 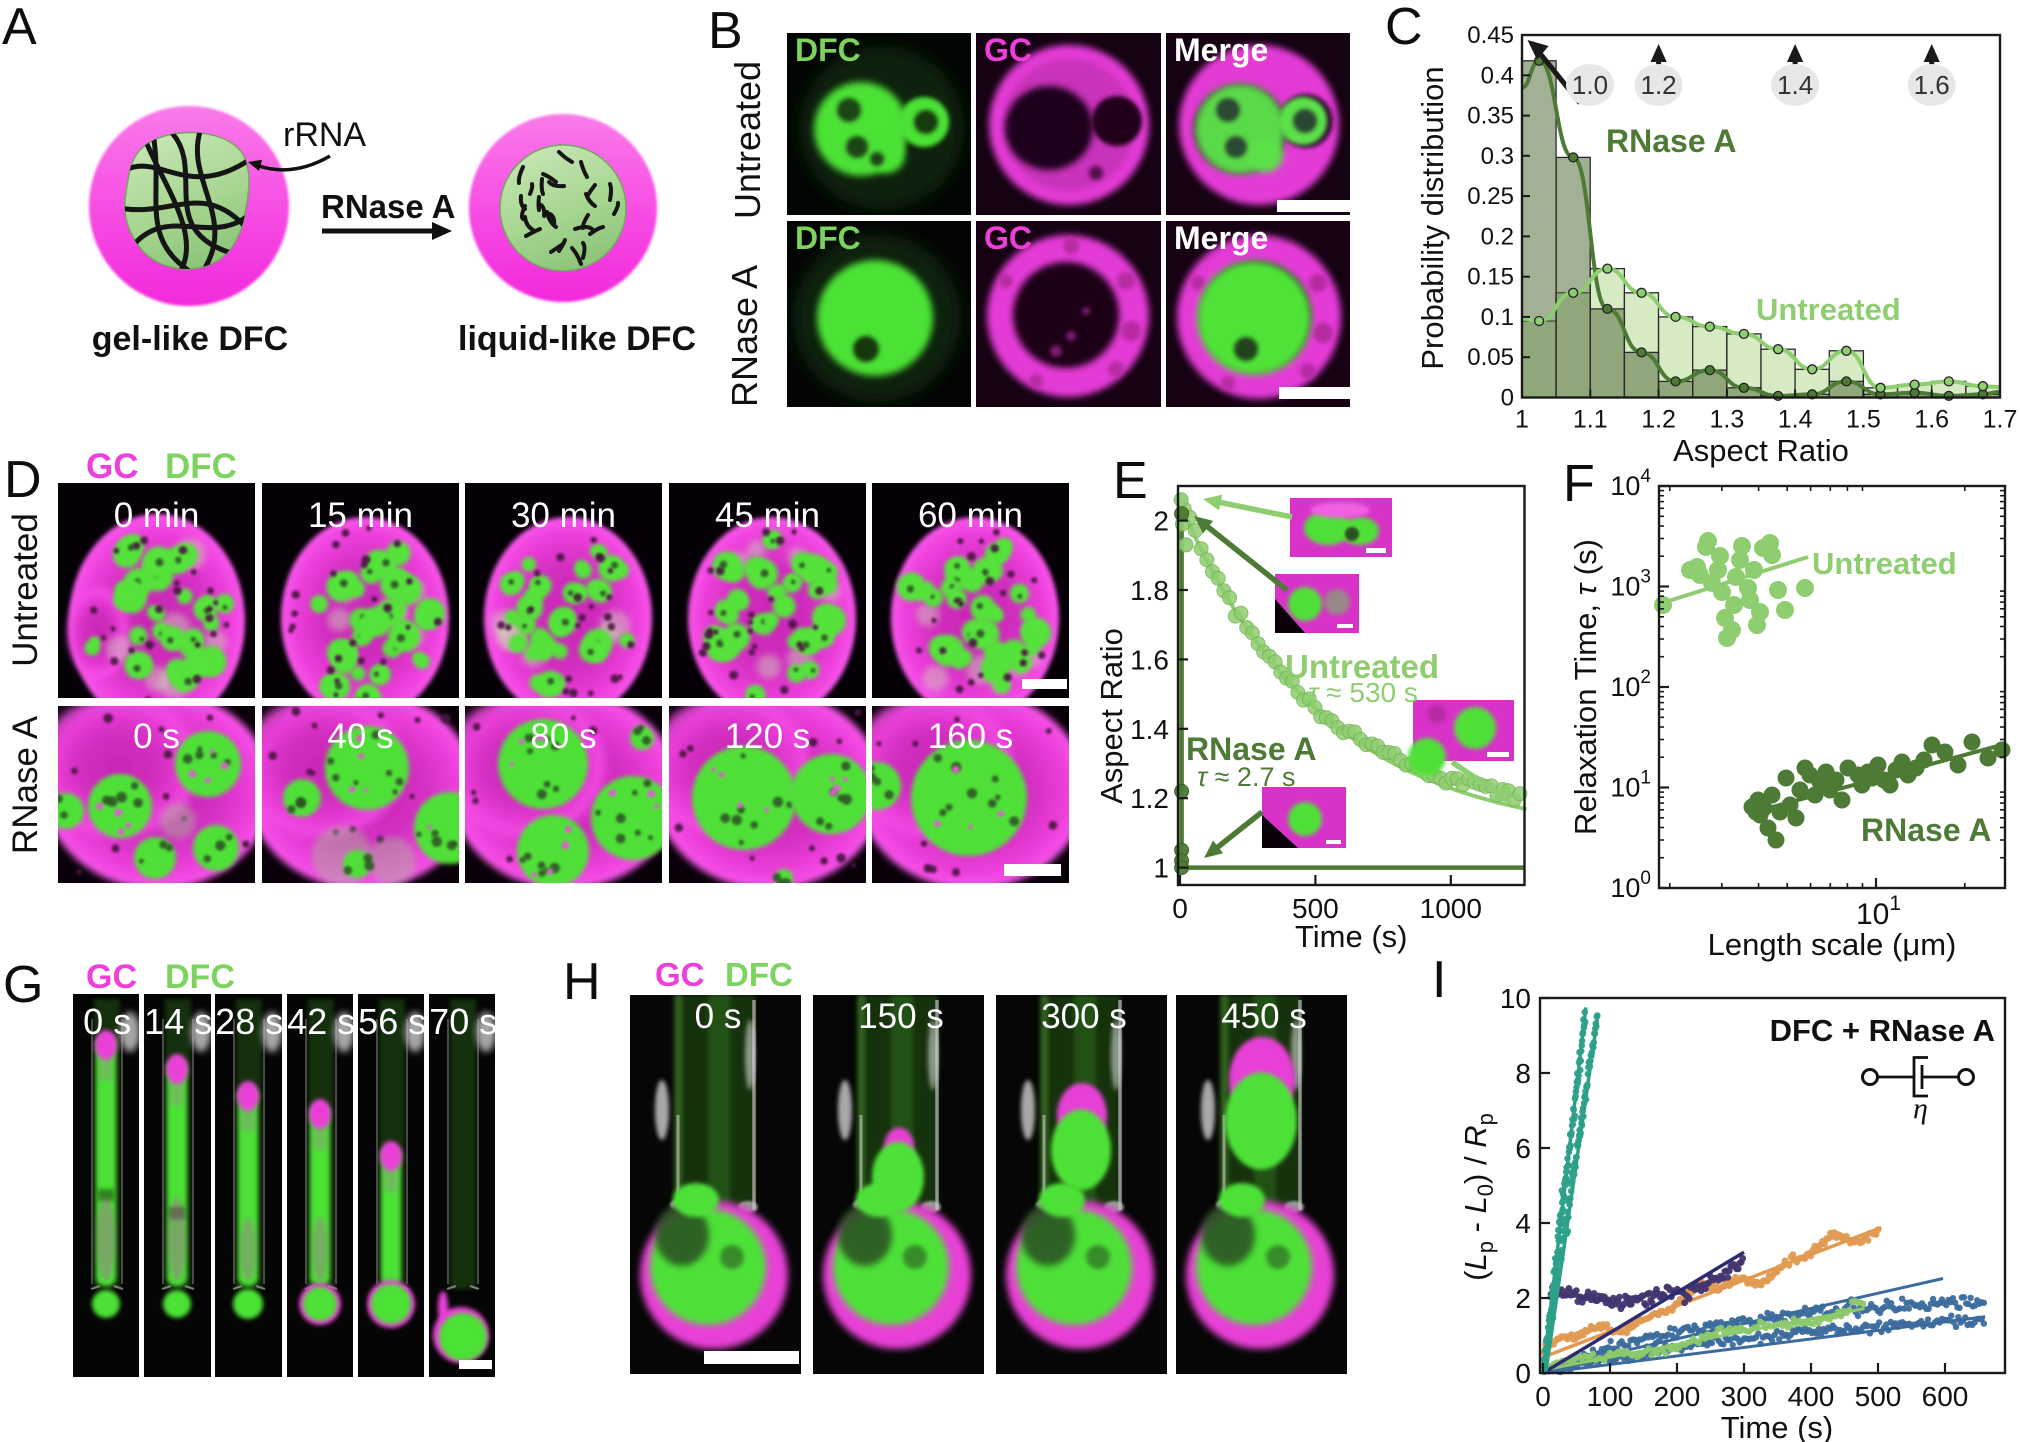 What do you see at coordinates (1585, 687) in the screenshot?
I see `svg-text: Relaxation Time, τ (s)` at bounding box center [1585, 687].